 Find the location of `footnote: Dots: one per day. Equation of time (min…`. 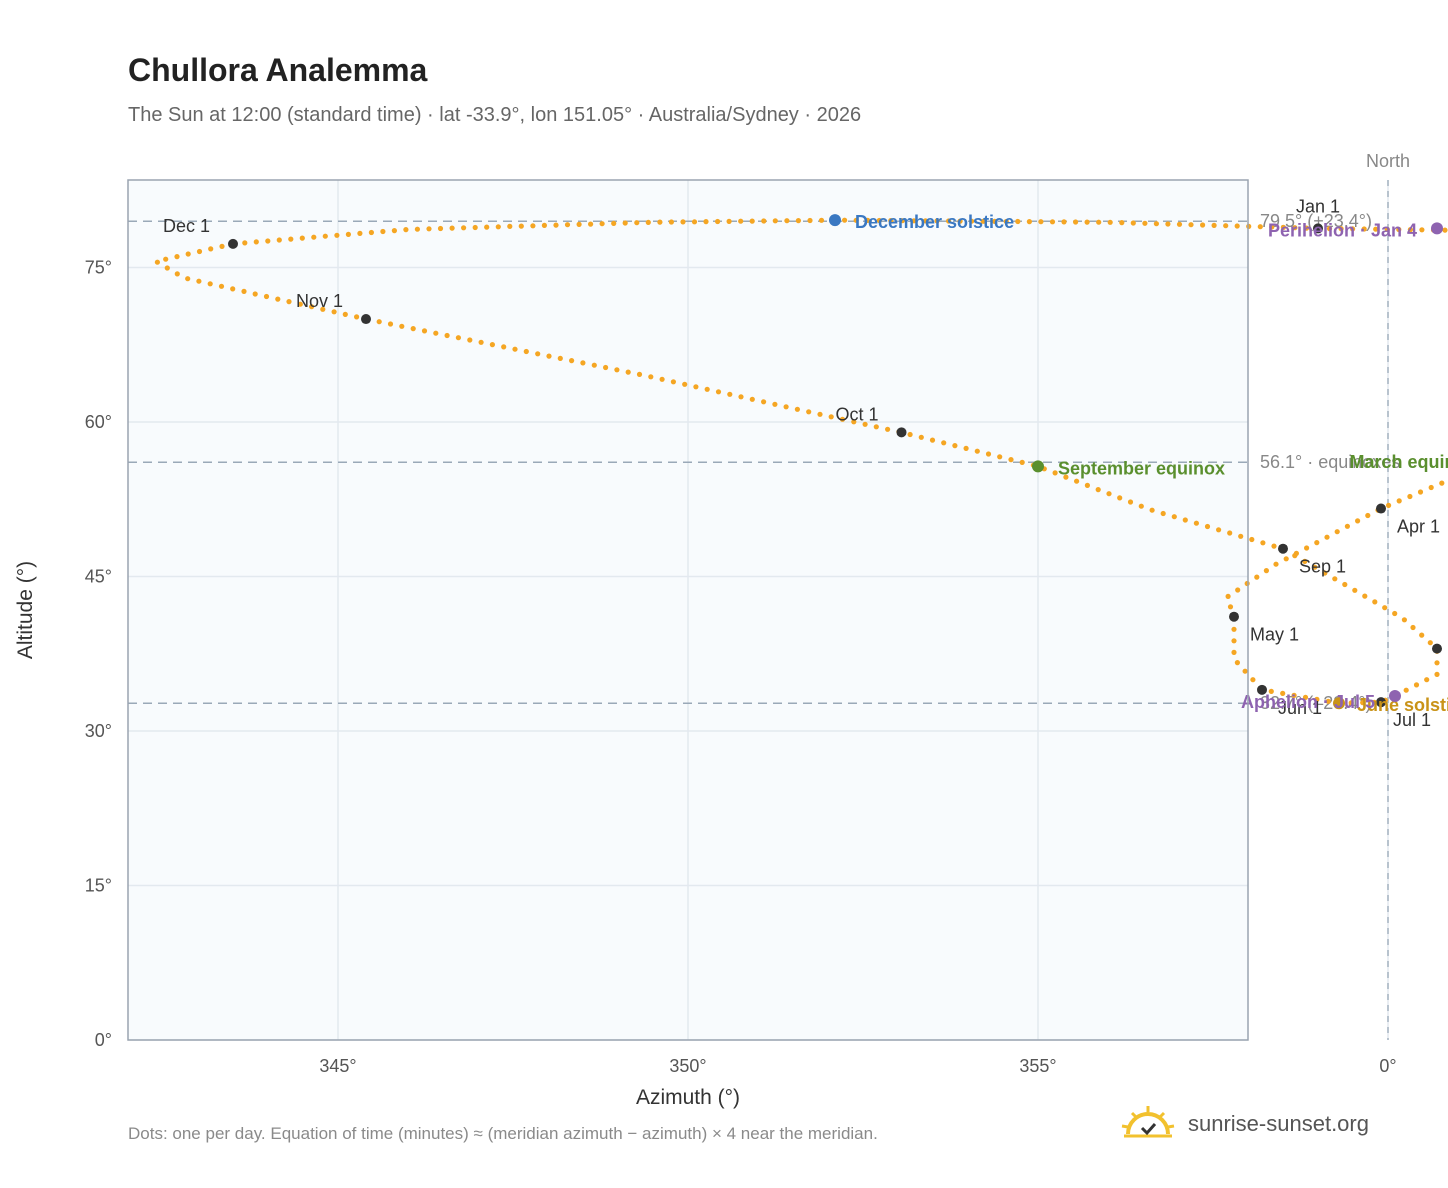

footnote: Dots: one per day. Equation of time (min… is located at coordinates (503, 1133).